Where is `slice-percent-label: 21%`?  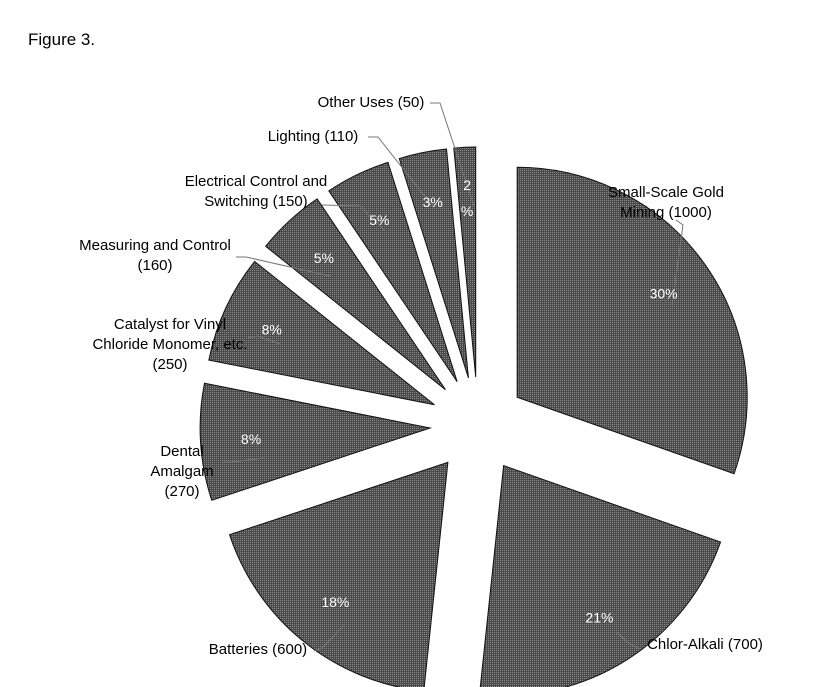 slice-percent-label: 21% is located at coordinates (599, 617).